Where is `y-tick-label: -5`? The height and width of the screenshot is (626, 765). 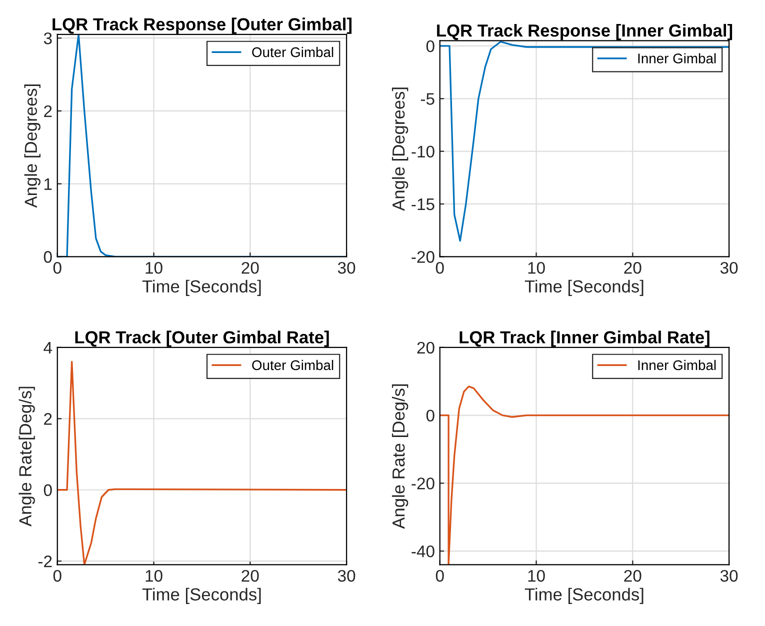
y-tick-label: -5 is located at coordinates (427, 99).